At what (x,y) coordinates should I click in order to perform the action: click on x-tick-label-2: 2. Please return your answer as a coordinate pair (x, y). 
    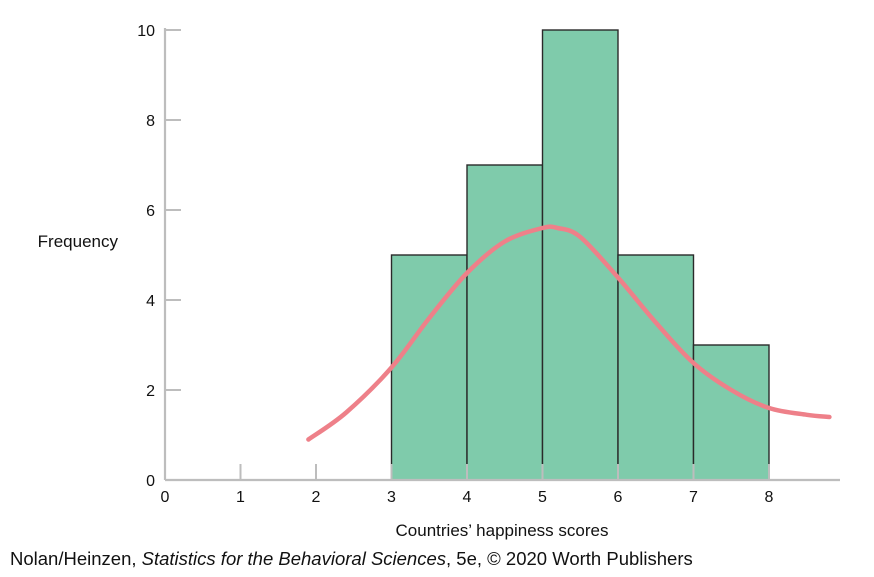
    Looking at the image, I should click on (316, 497).